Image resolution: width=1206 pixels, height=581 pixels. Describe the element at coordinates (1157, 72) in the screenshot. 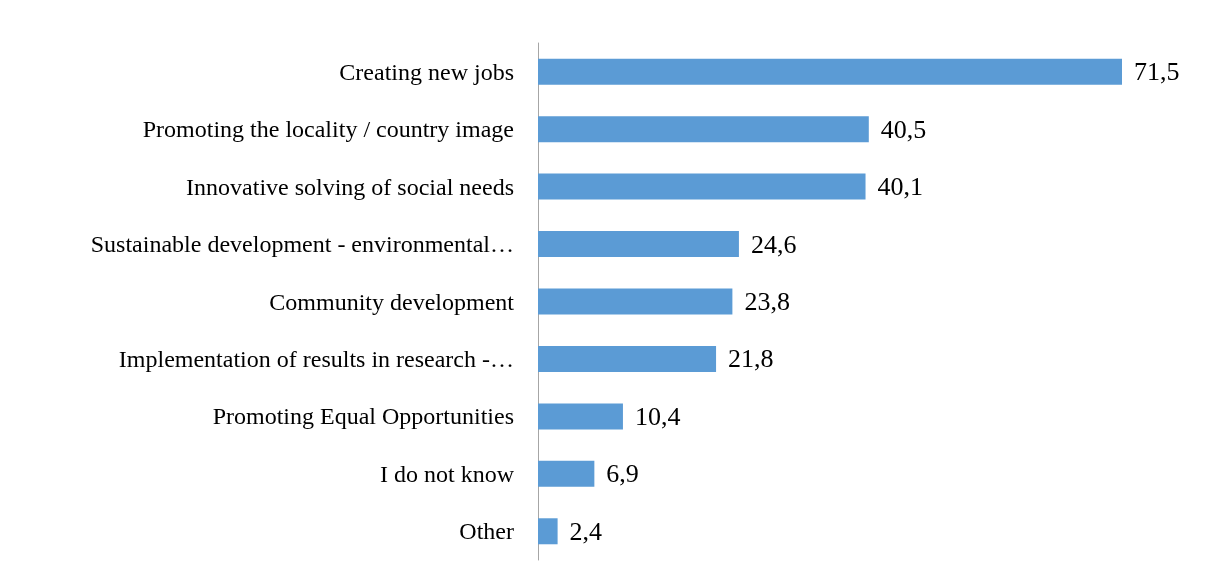

I see `data-label: 71,5` at that location.